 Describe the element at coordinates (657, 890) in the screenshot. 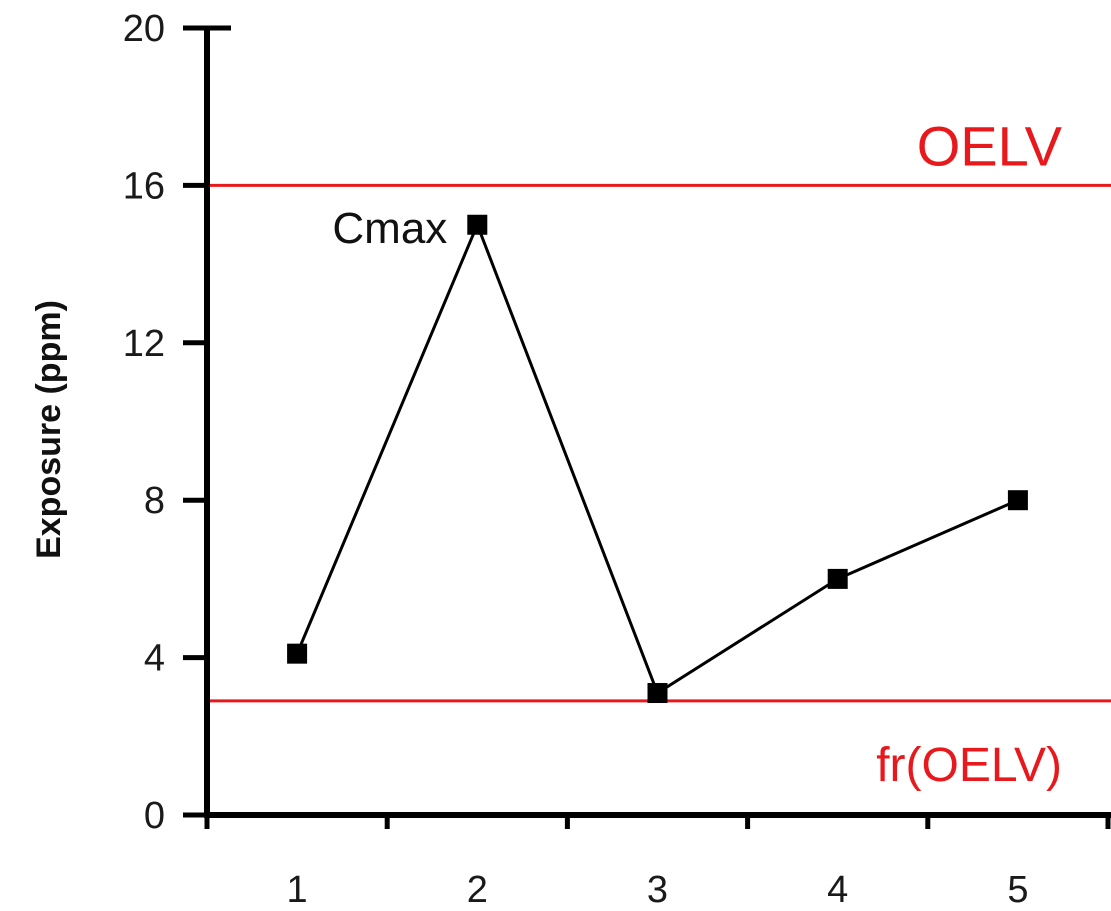

I see `x-tick-label: 3` at that location.